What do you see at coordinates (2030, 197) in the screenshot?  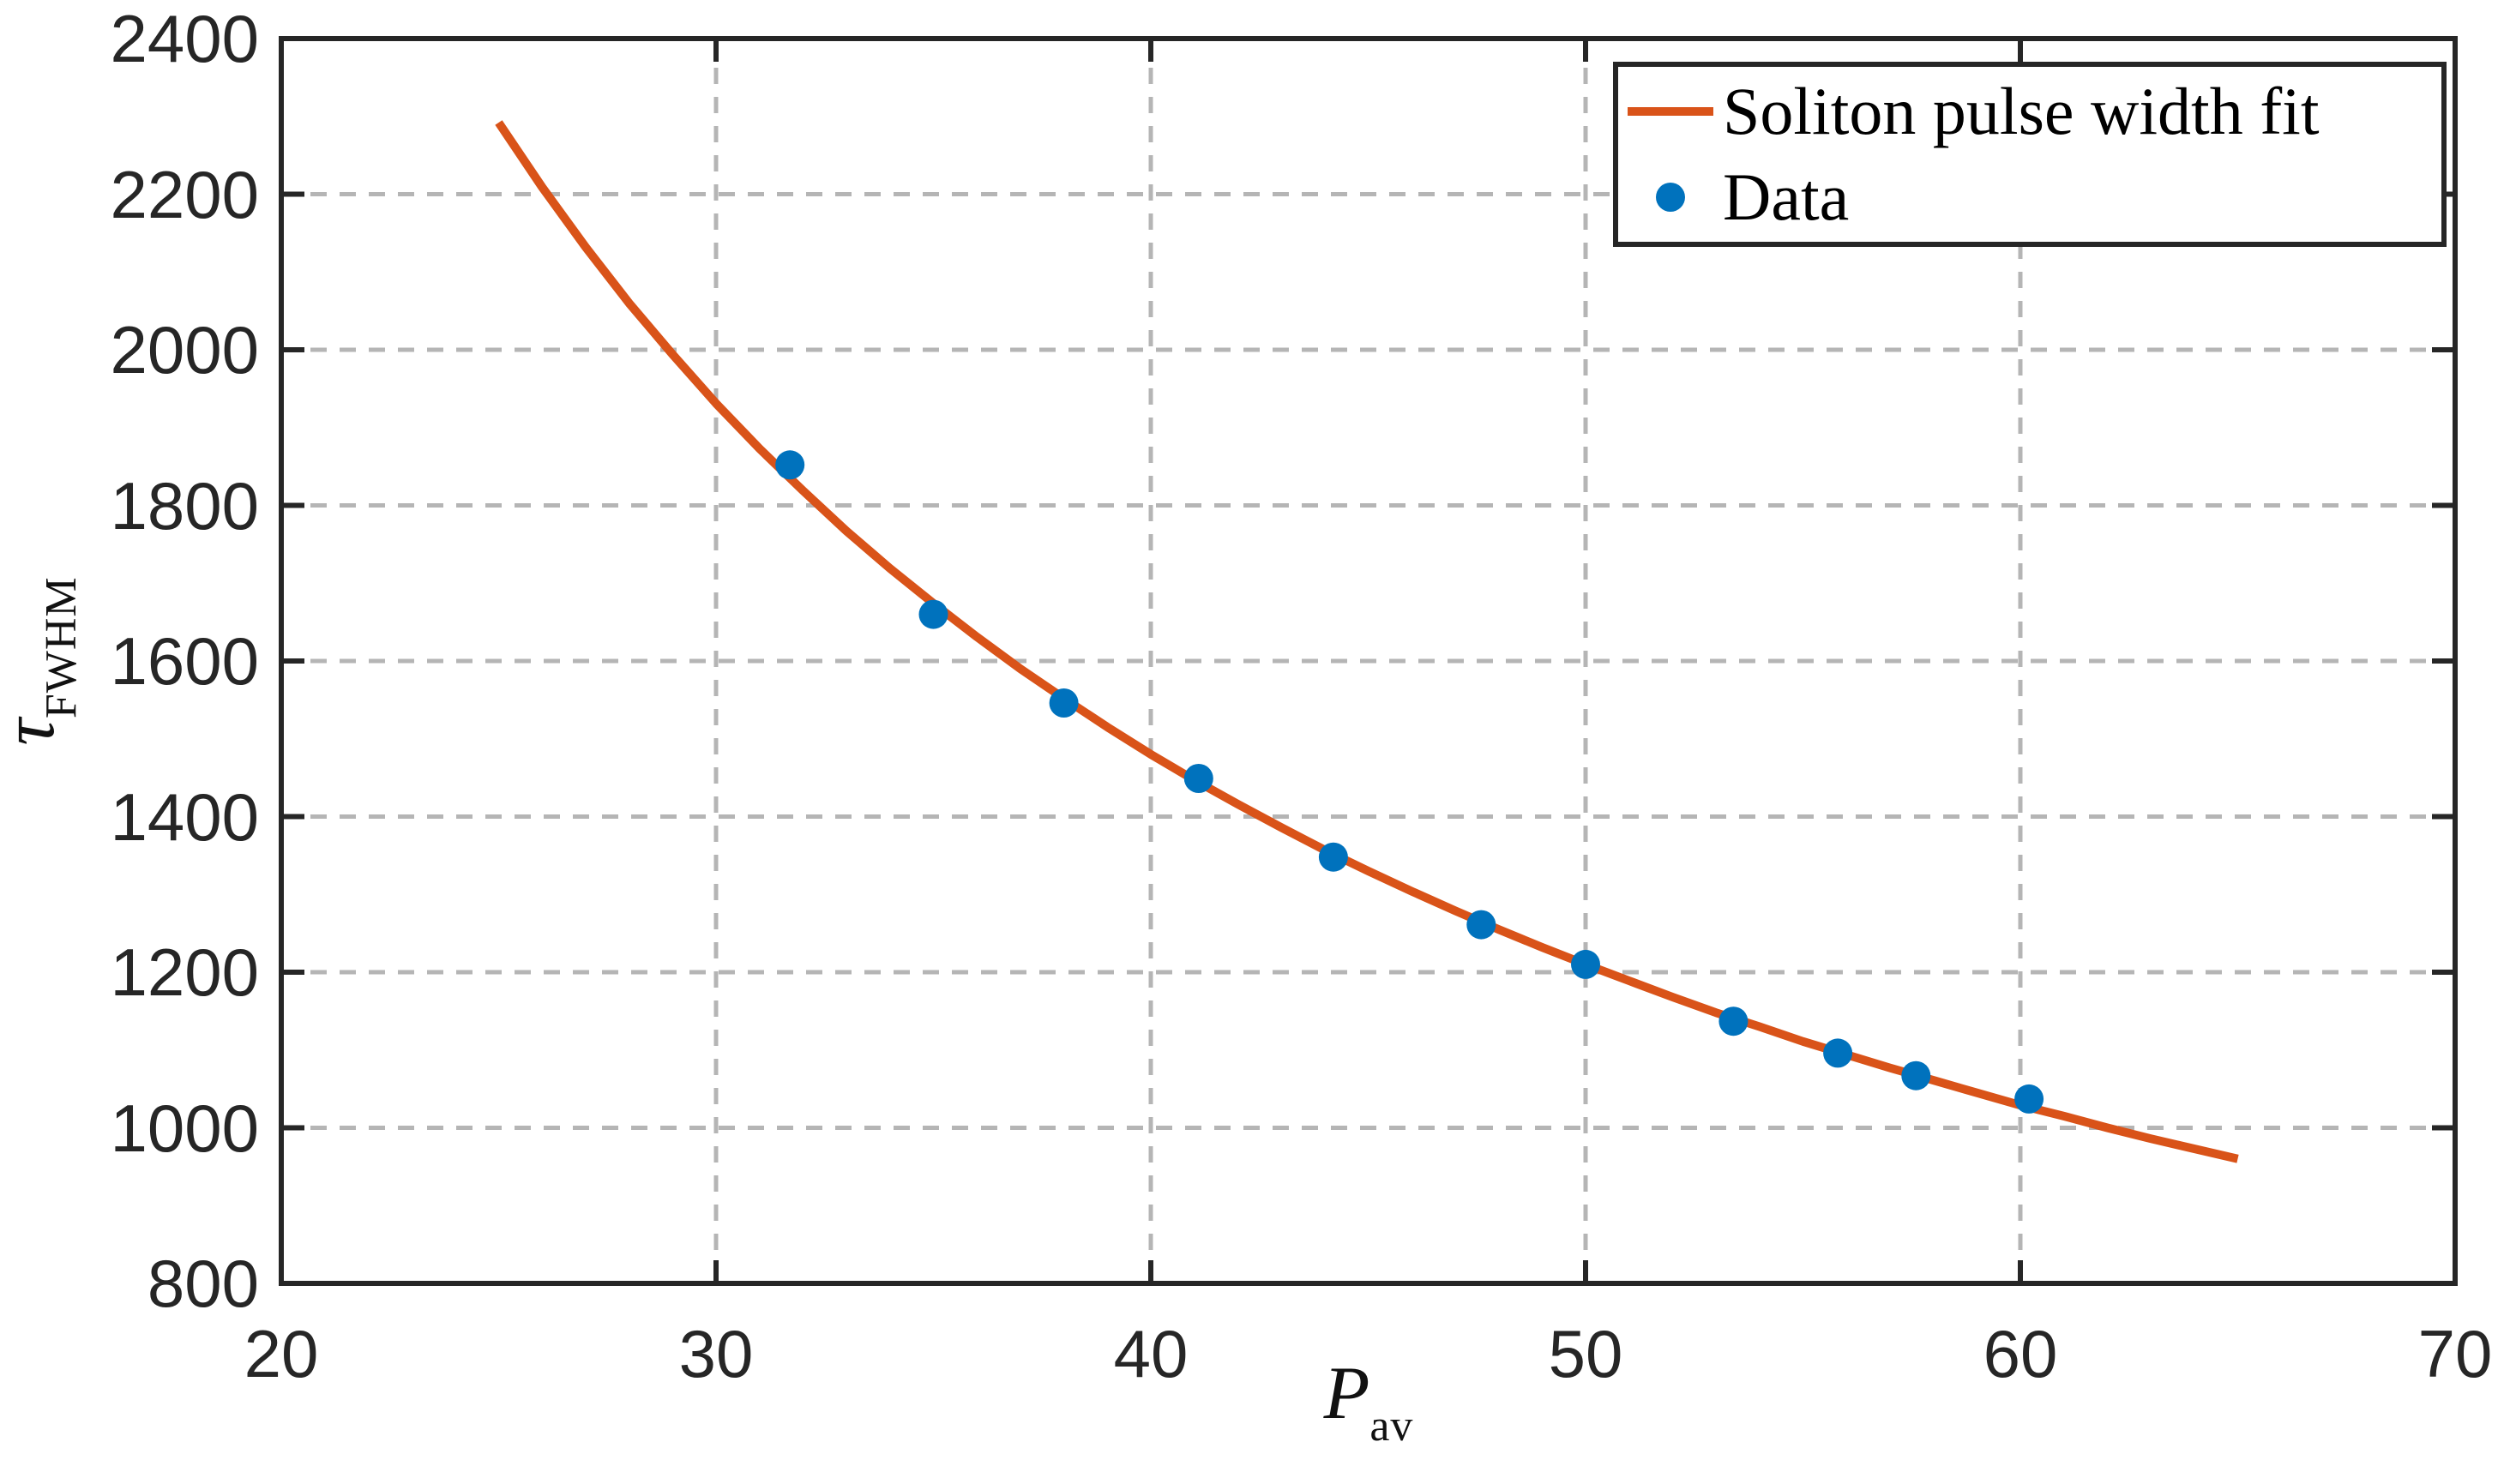 I see `legend-entry-data: Data` at bounding box center [2030, 197].